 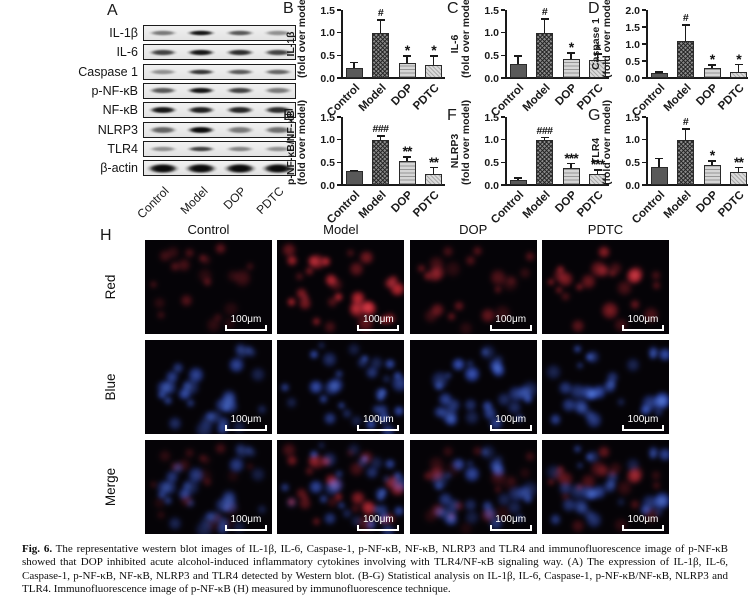 What do you see at coordinates (647, 151) in the screenshot?
I see `y-axis-line` at bounding box center [647, 151].